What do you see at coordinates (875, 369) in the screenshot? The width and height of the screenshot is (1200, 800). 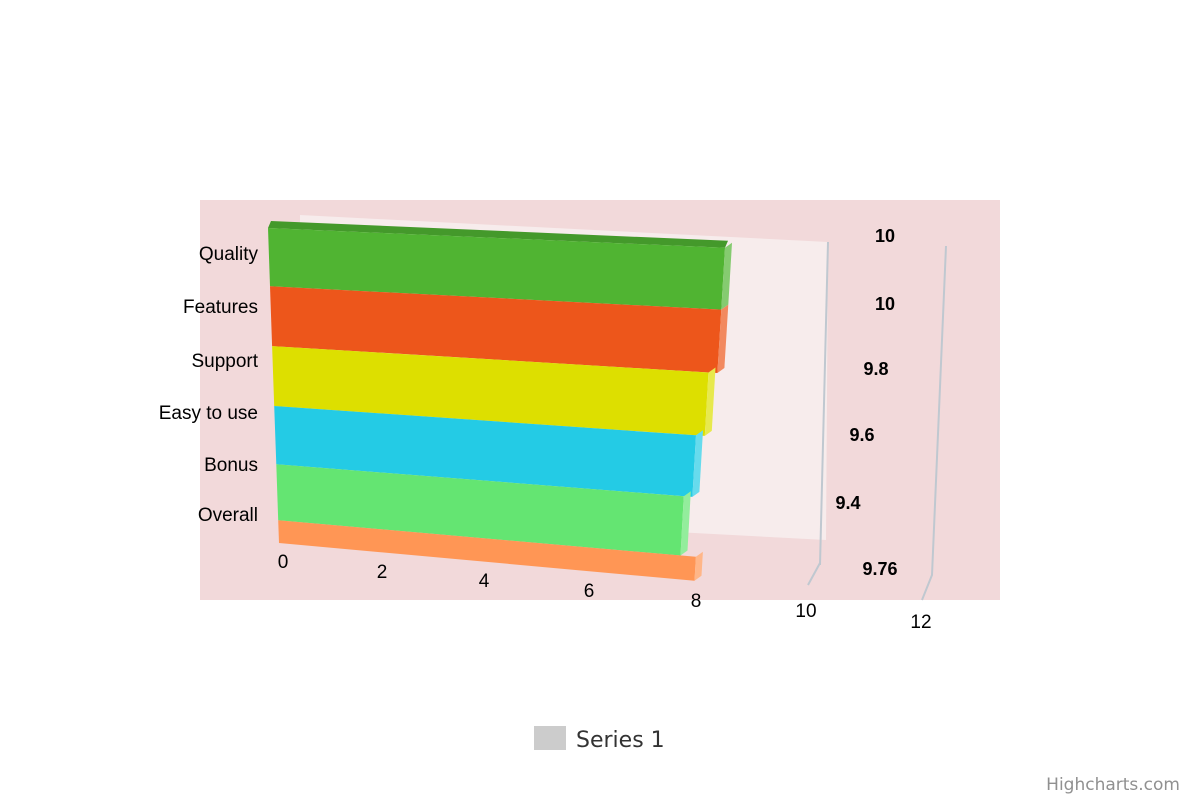 I see `data-label-support: 9.8` at bounding box center [875, 369].